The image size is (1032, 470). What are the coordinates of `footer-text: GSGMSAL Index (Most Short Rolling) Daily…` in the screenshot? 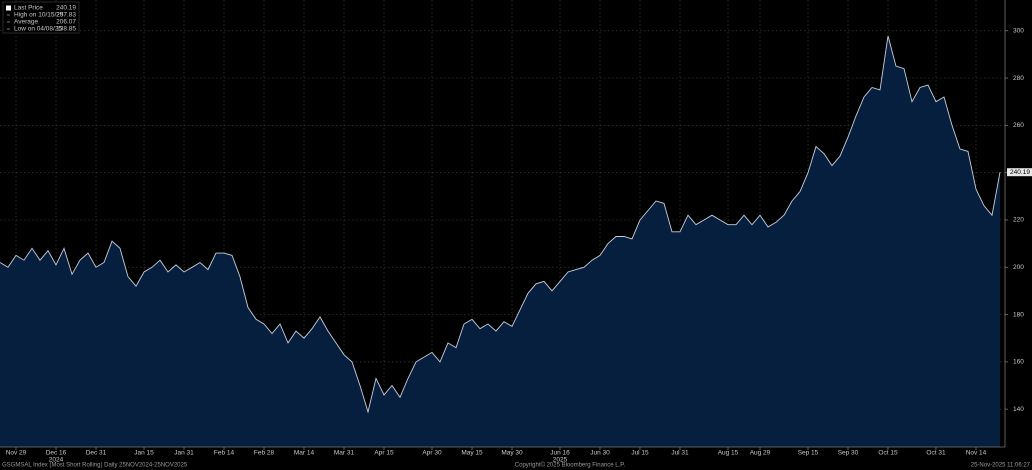 It's located at (95, 466).